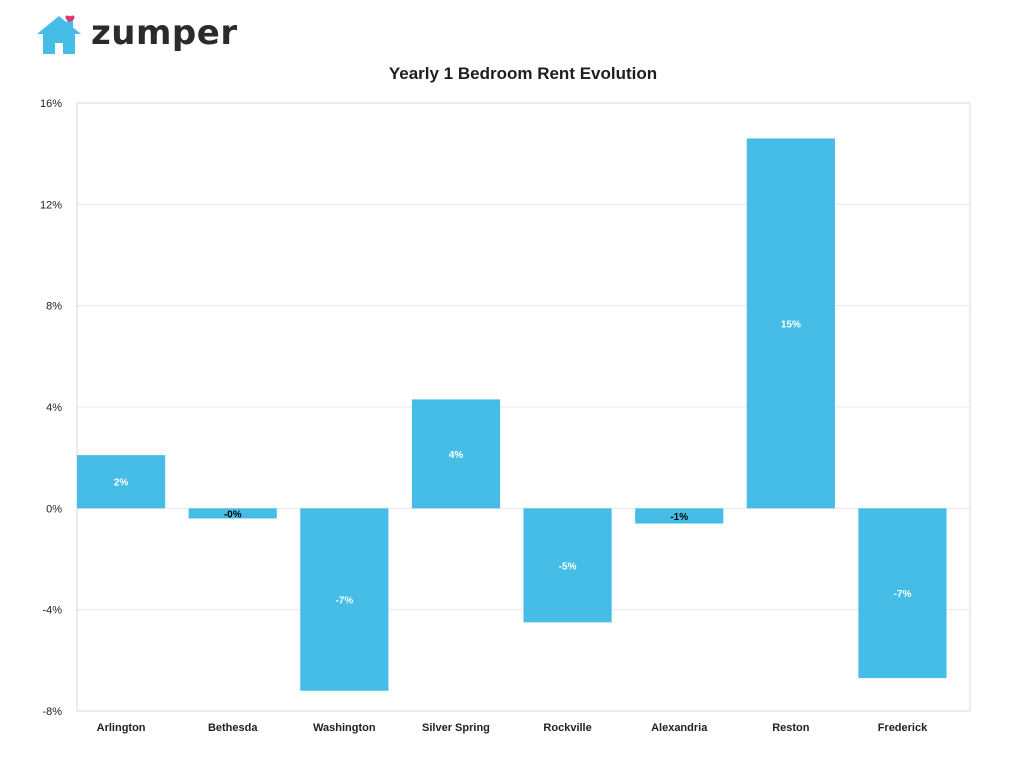  I want to click on x-tick-label: Bethesda, so click(233, 728).